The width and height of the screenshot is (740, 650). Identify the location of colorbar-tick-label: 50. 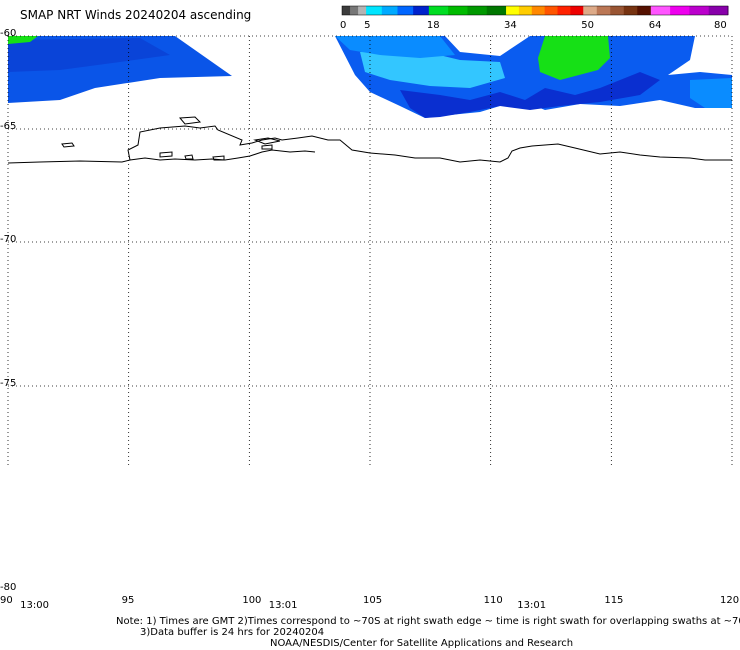
(587, 25).